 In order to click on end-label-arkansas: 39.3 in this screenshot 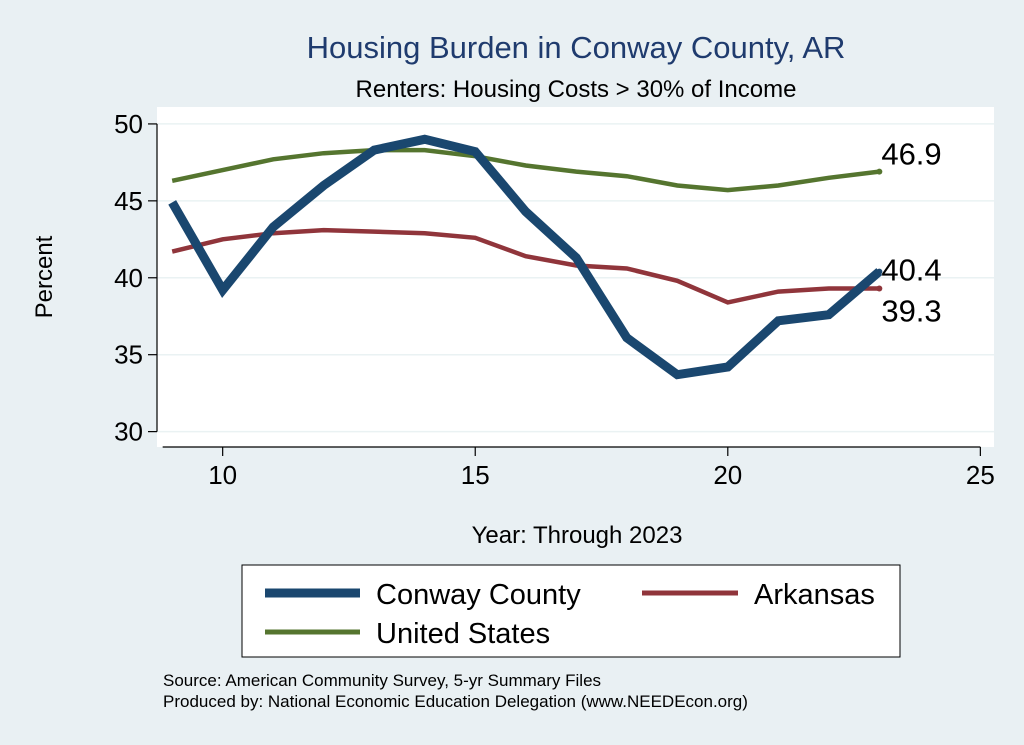, I will do `click(911, 311)`.